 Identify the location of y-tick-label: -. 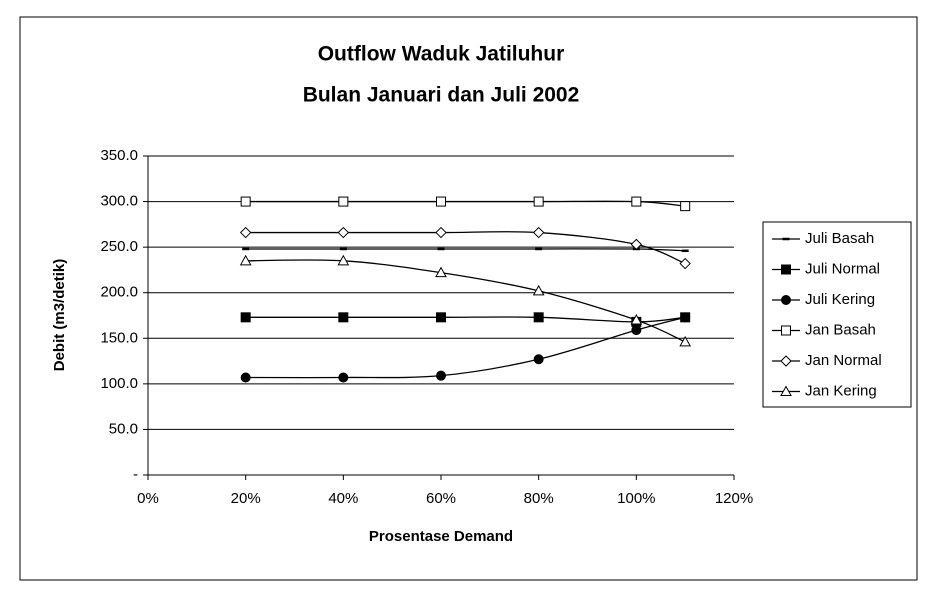
(135, 474).